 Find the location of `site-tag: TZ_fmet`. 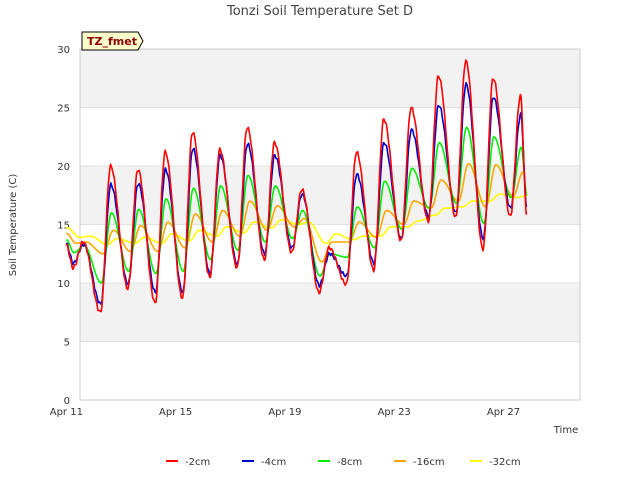

site-tag: TZ_fmet is located at coordinates (112, 41).